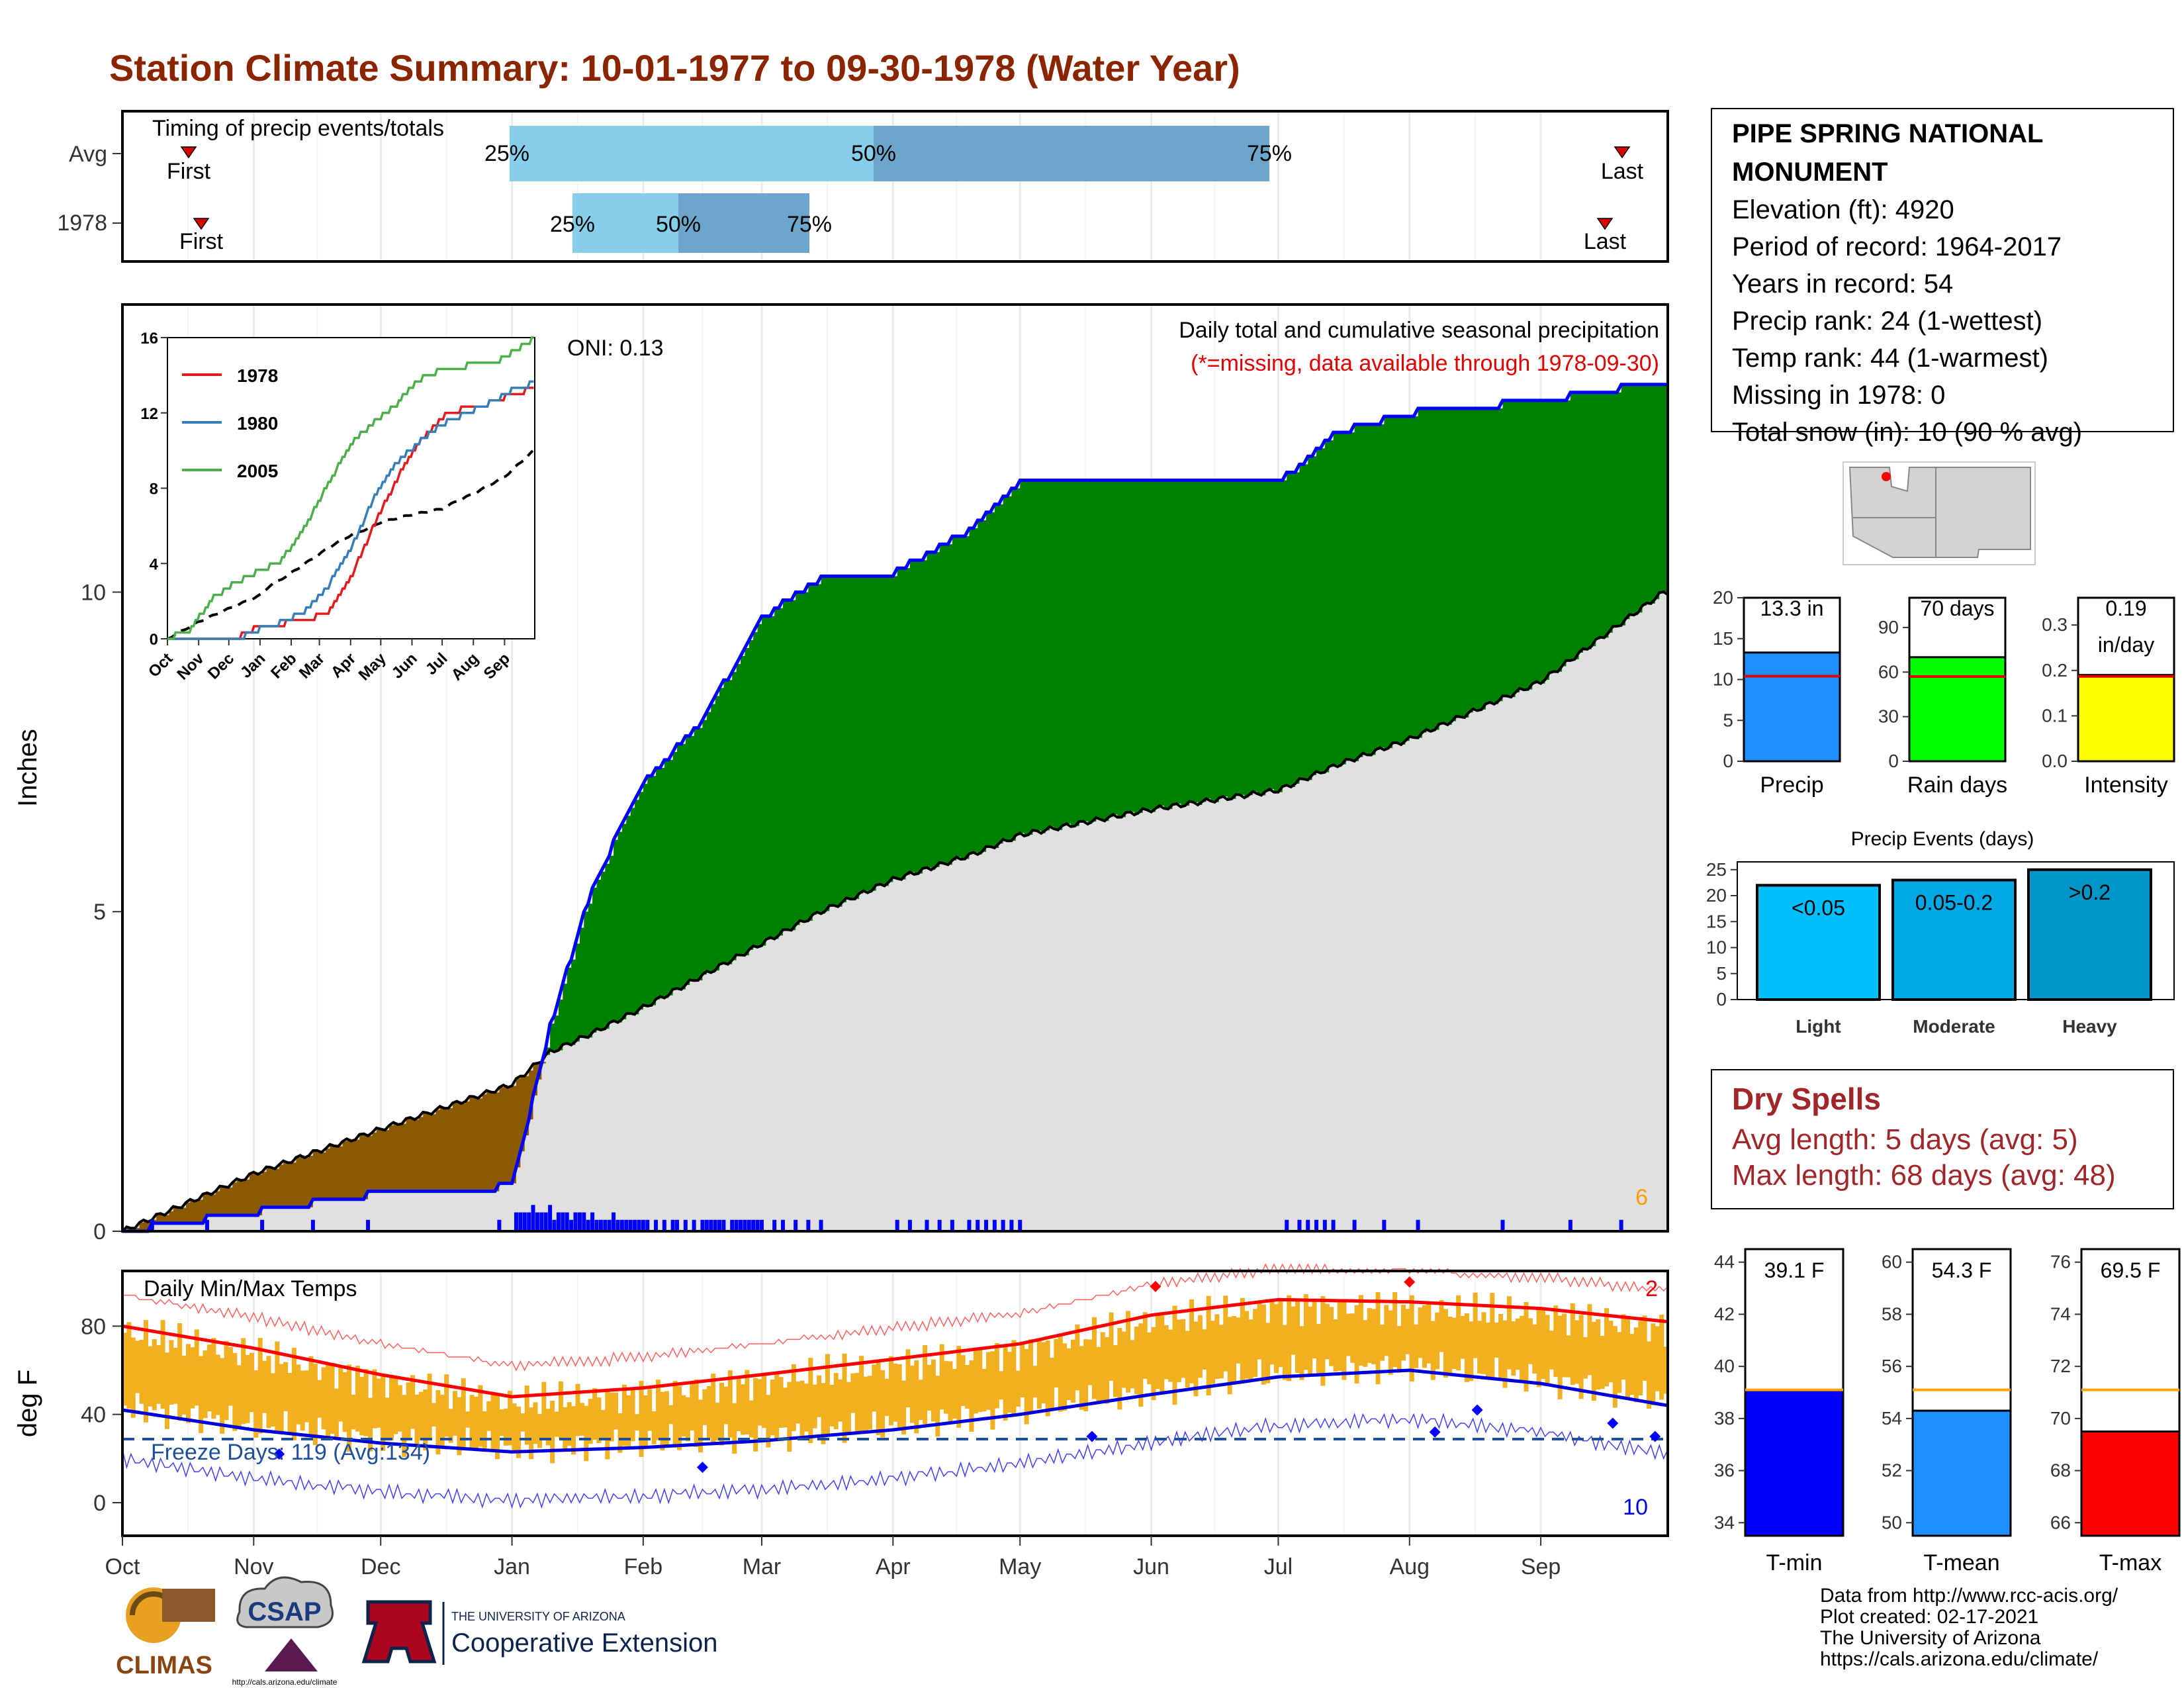 This screenshot has height=1688, width=2184. Describe the element at coordinates (1269, 153) in the screenshot. I see `avg-p75-label: 75%` at that location.